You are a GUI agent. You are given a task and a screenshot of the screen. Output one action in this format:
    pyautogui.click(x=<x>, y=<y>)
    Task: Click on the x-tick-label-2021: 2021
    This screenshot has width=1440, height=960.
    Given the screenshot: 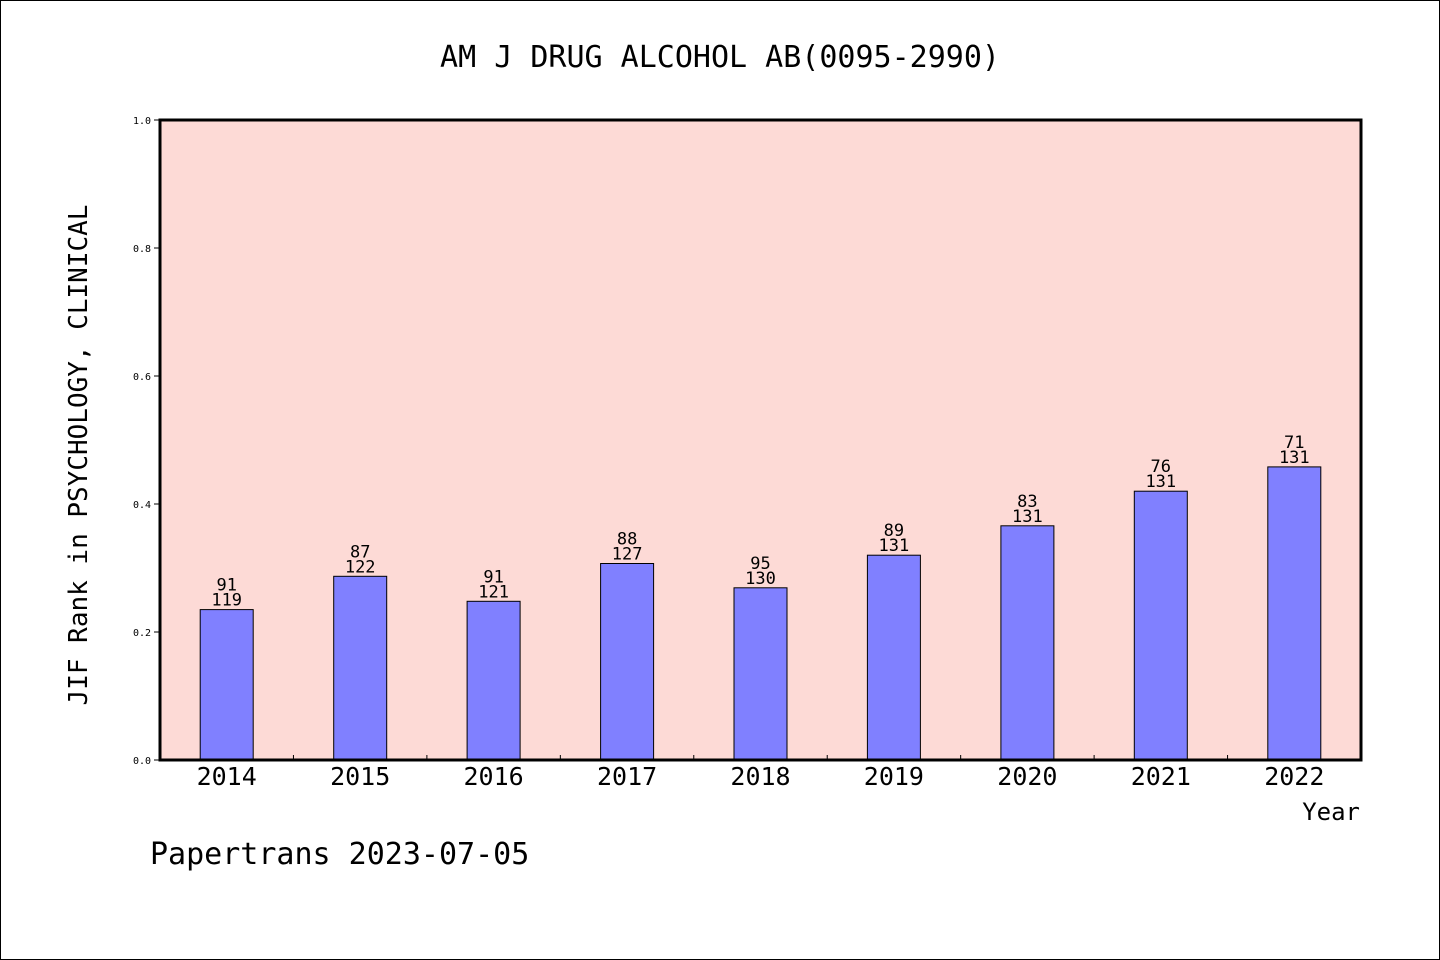 What is the action you would take?
    pyautogui.click(x=1161, y=776)
    